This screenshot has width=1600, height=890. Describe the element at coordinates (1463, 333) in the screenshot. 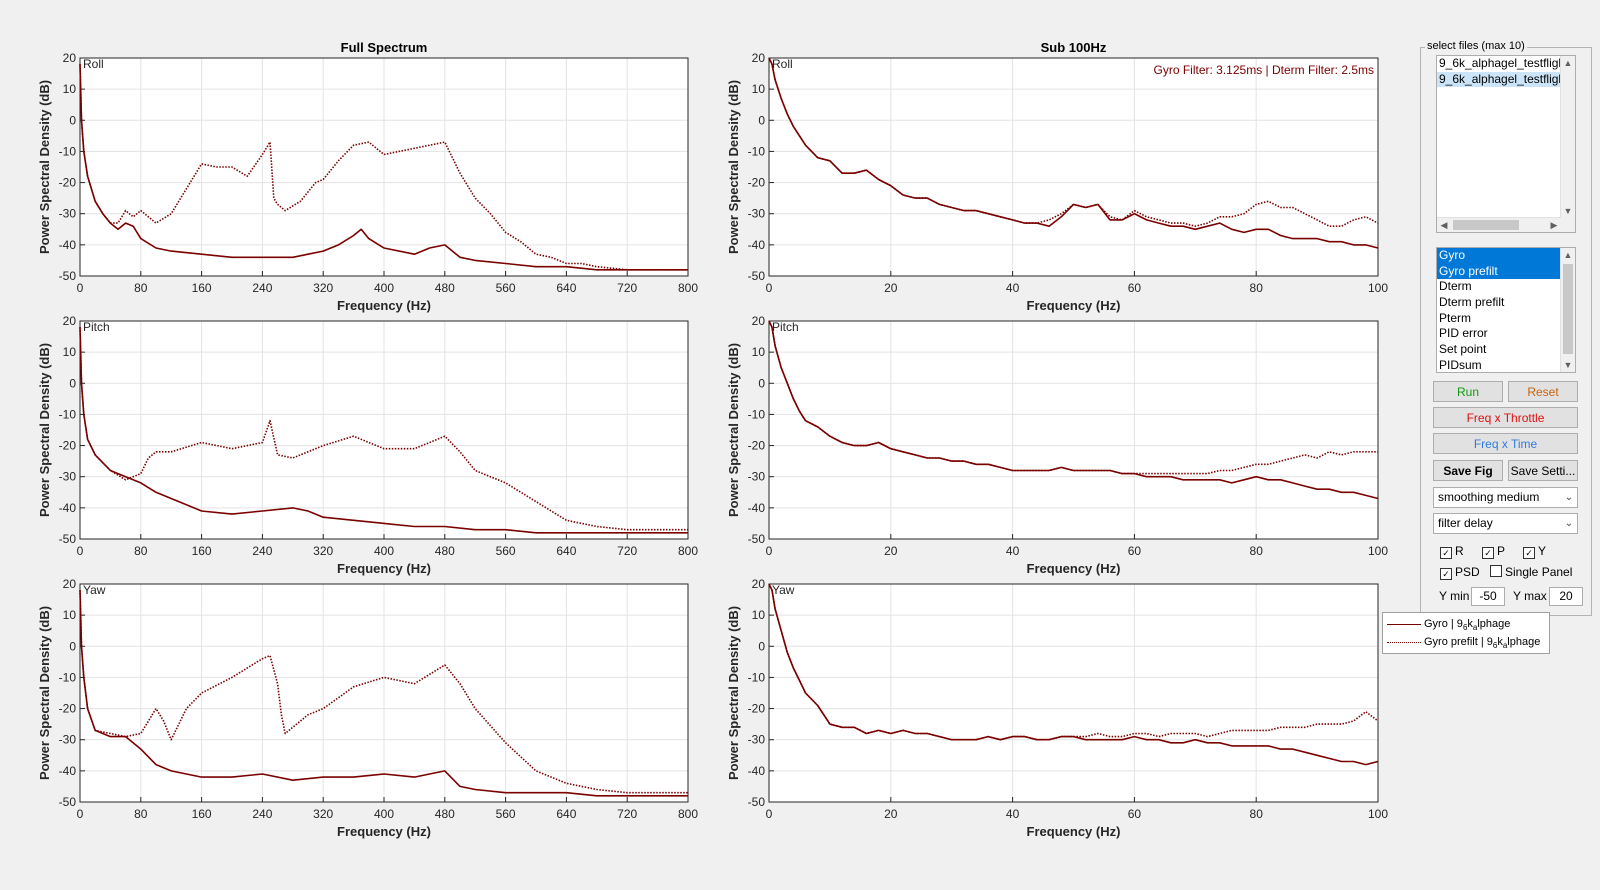

I see `signal-item-pid-error: PID error` at that location.